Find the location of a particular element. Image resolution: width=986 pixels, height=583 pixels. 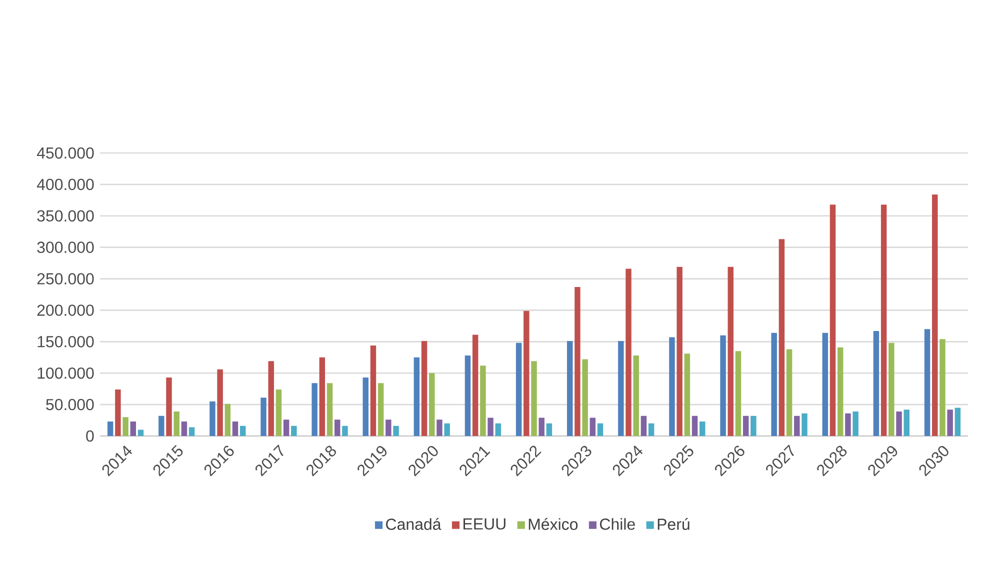

y-tick-label: 100.000 is located at coordinates (66, 373).